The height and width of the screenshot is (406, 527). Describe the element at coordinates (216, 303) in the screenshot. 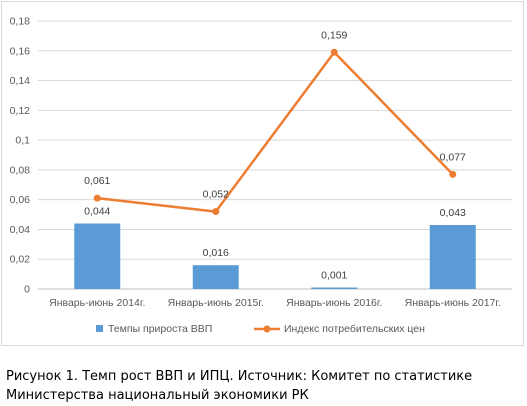

I see `x-tick-label: Январь-июнь 2015г.` at that location.